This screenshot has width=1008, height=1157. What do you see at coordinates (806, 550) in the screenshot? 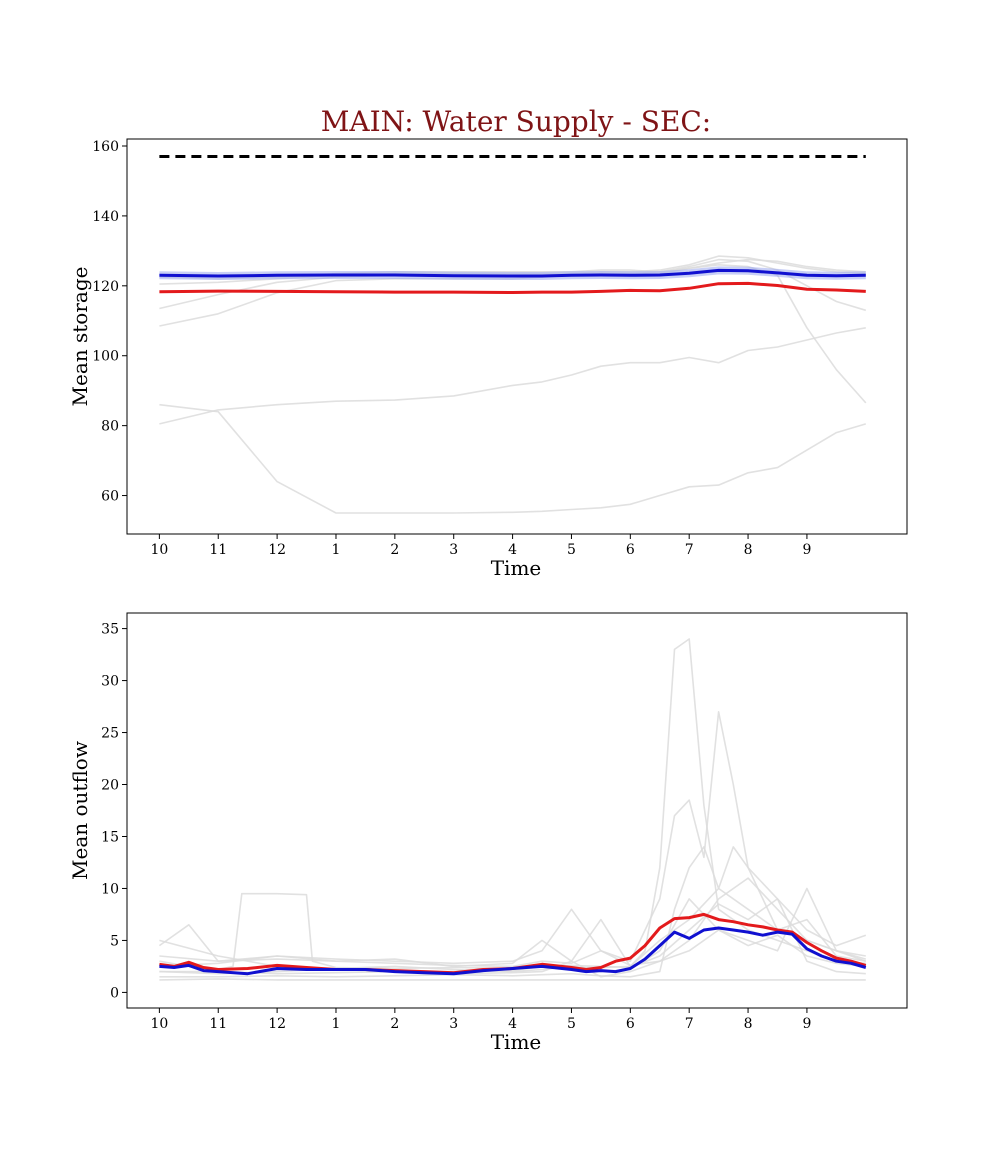
I see `storage-x-tick-label: 9` at bounding box center [806, 550].